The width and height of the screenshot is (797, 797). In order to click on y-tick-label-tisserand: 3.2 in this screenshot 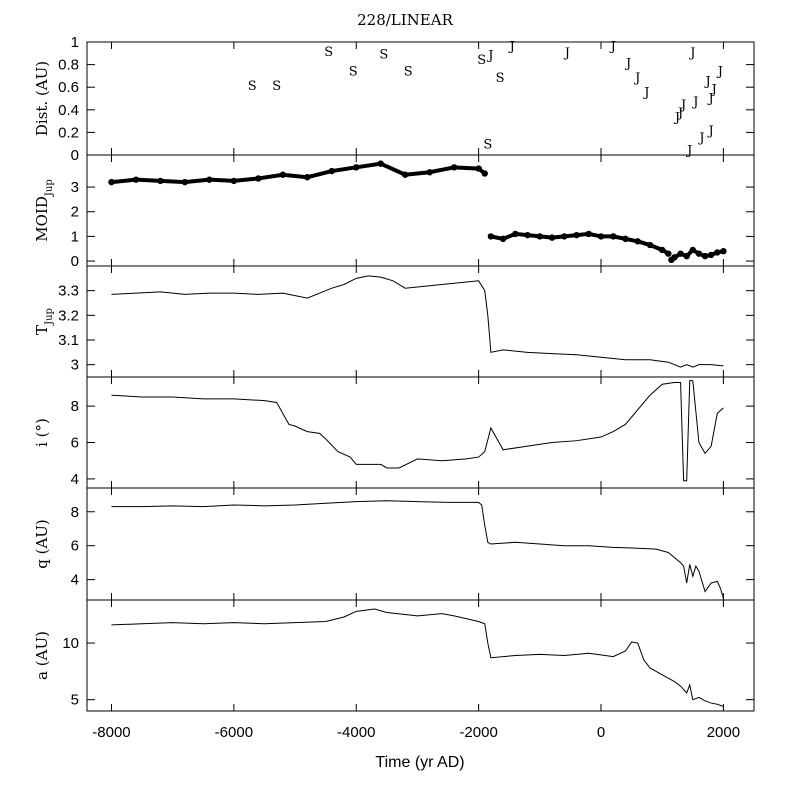, I will do `click(68, 315)`.